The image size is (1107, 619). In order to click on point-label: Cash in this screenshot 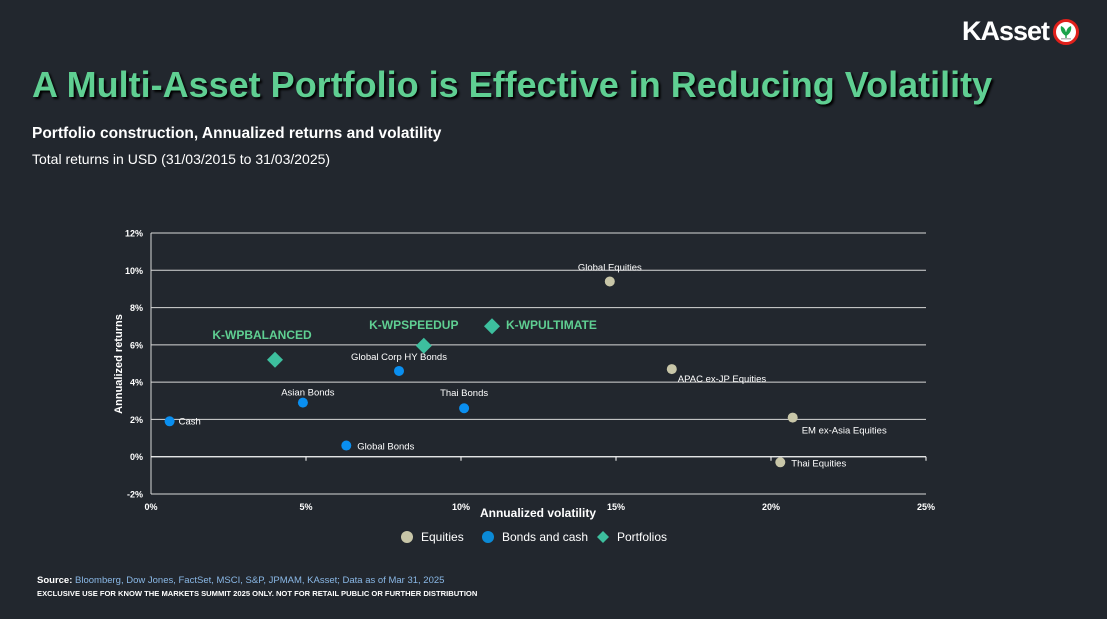, I will do `click(190, 421)`.